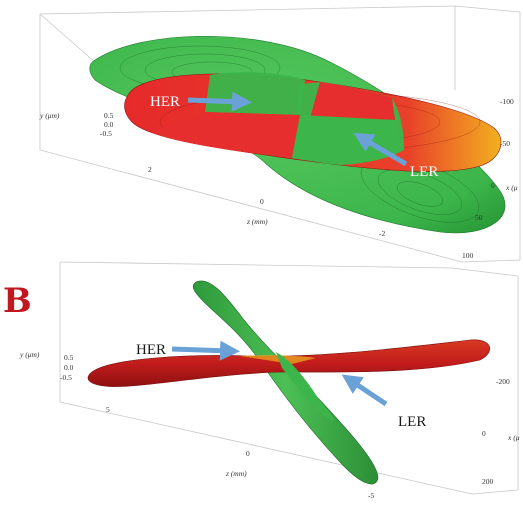  I want to click on z-tick-a-1: 0, so click(262, 201).